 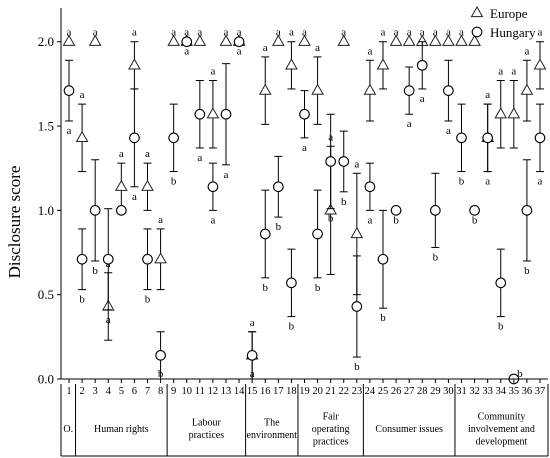 I want to click on x-tick-label: 4, so click(x=109, y=391).